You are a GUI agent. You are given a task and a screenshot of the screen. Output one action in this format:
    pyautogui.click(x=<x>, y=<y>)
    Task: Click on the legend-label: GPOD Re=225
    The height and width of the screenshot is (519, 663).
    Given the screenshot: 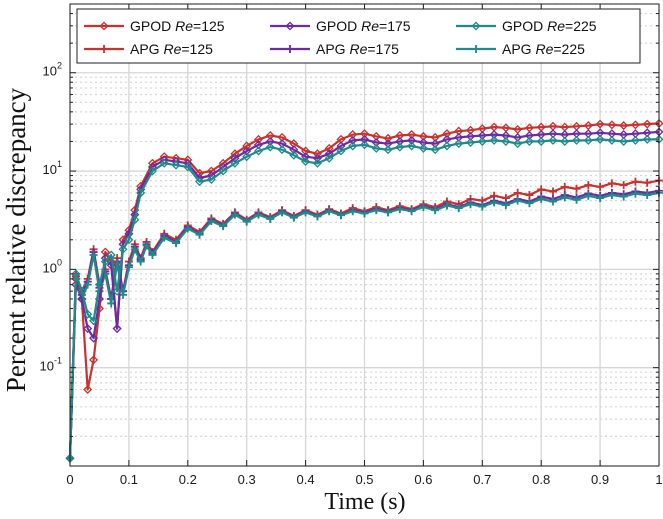 What is the action you would take?
    pyautogui.click(x=549, y=26)
    